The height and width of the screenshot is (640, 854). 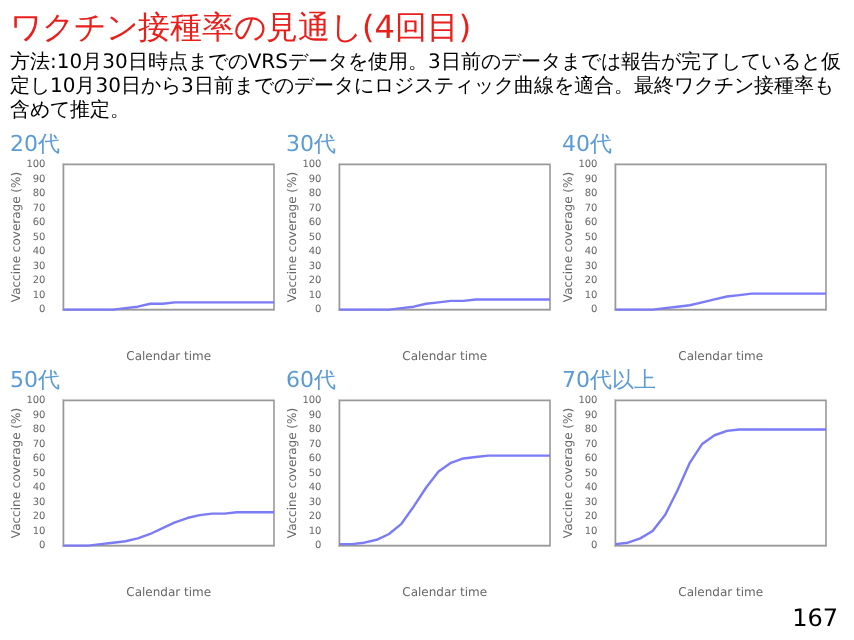 What do you see at coordinates (426, 88) in the screenshot?
I see `text: 方法:10月30日時点までのVRSデータを使用。3日前のデータまでは報告が完了していると仮定し10月30日から3日前までのデータにロジスティック曲線を適合。最終ワクチン接種率も含めて推定。` at bounding box center [426, 88].